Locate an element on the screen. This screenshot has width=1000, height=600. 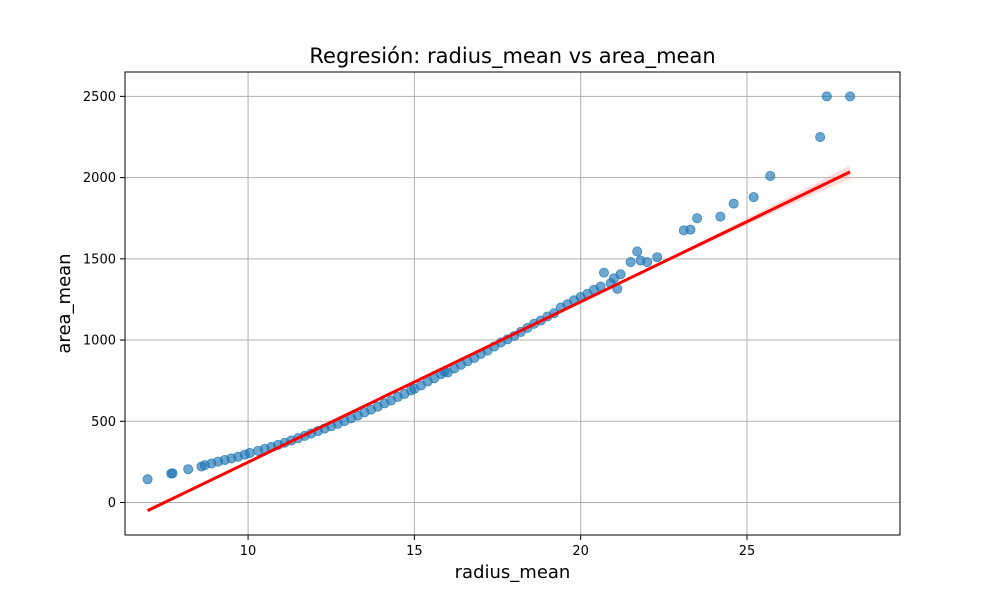
y-tick-label: 2000 is located at coordinates (99, 178).